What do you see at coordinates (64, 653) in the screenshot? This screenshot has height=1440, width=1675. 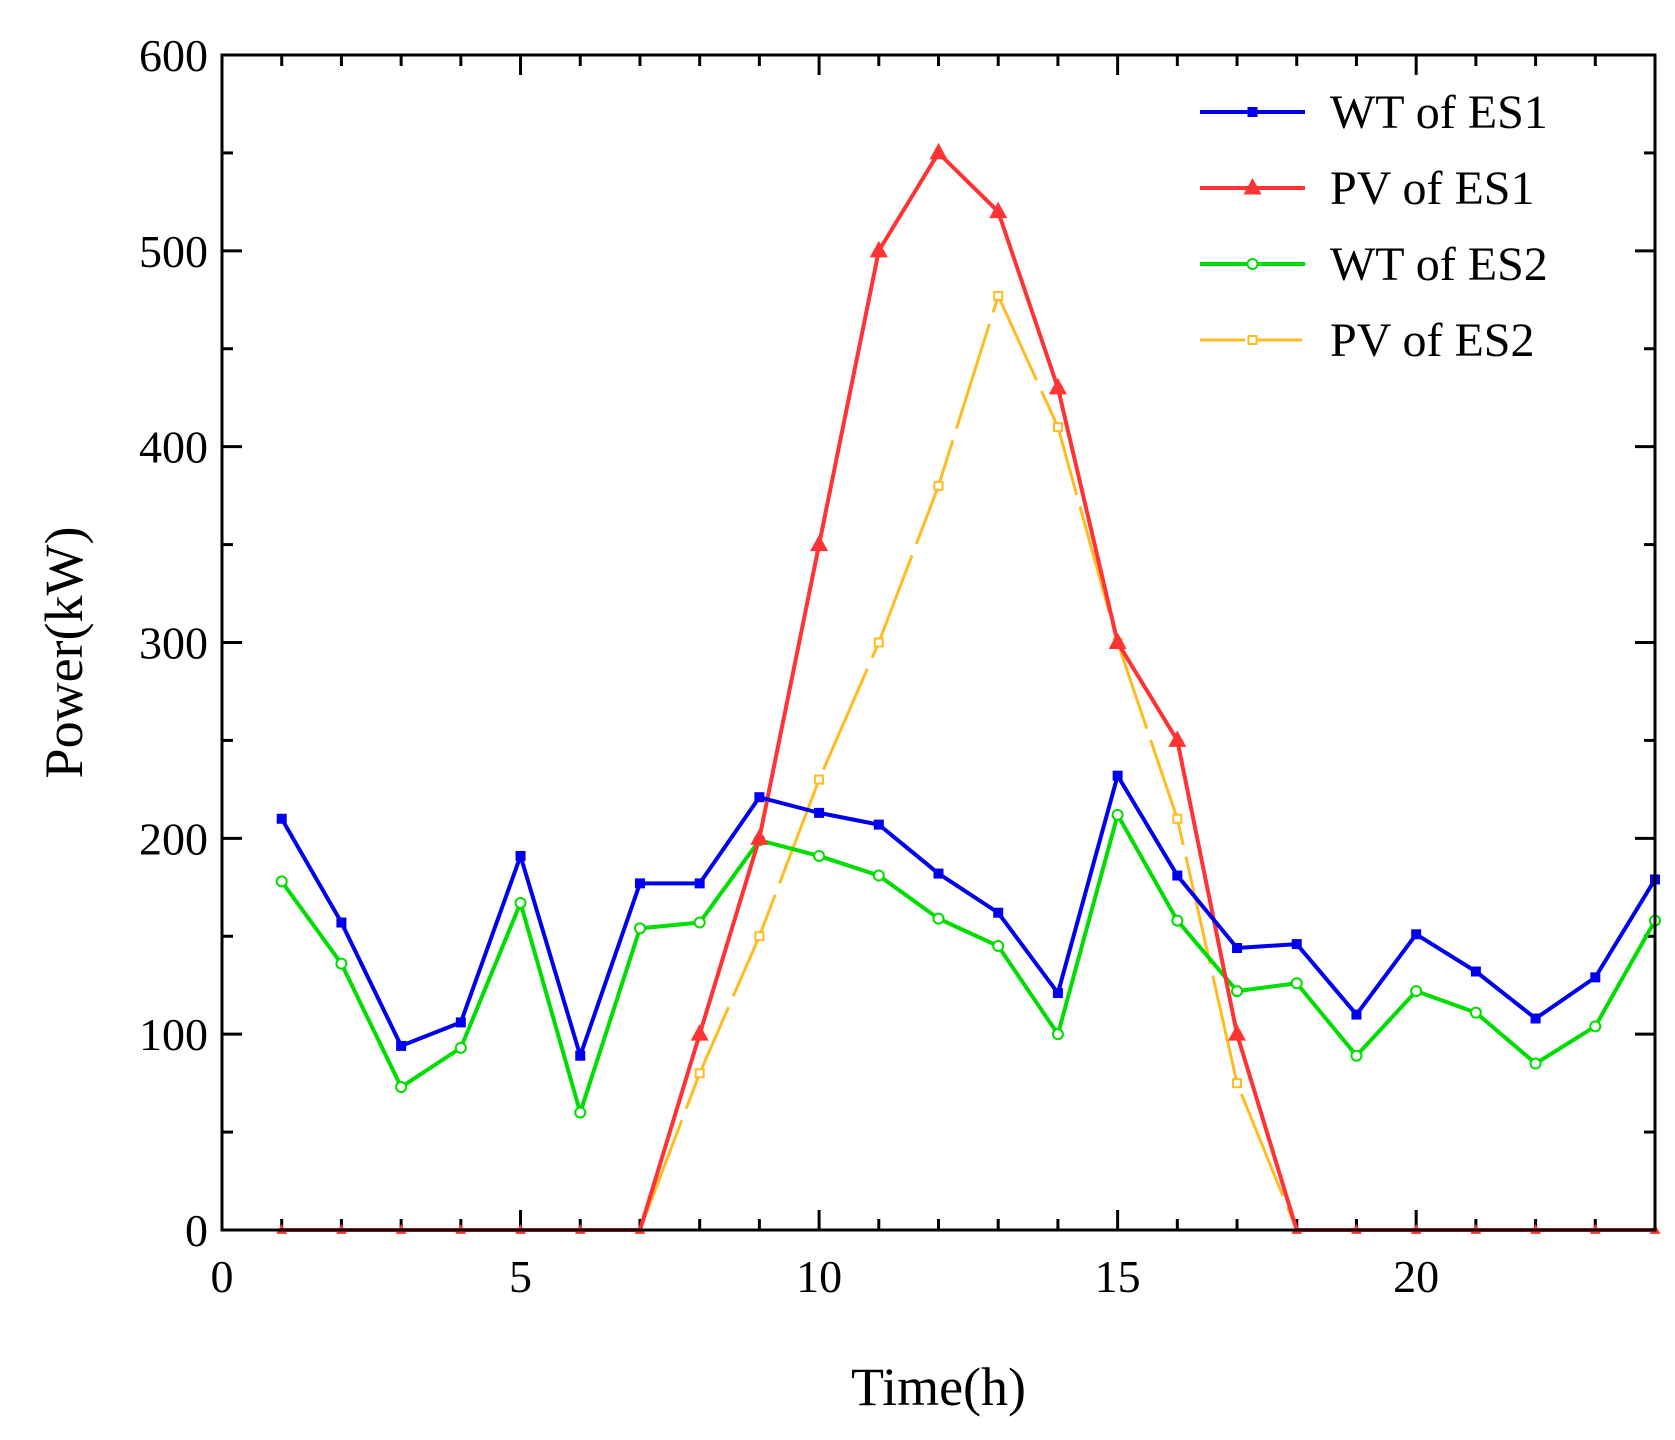 I see `y-axis-label: Power(kW)` at bounding box center [64, 653].